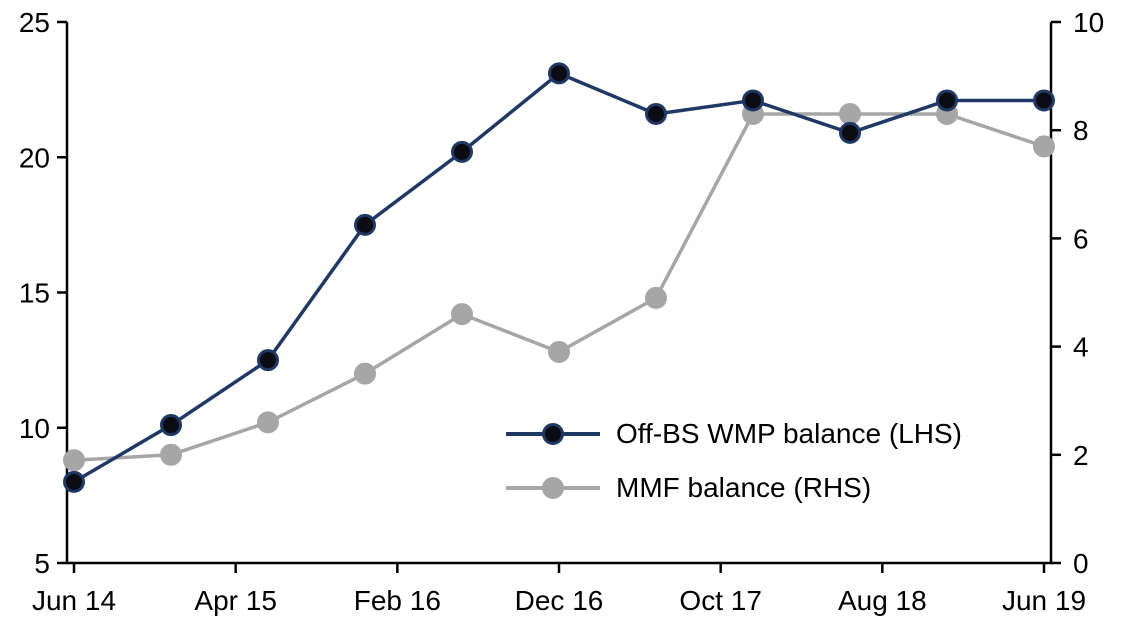 This screenshot has height=639, width=1124. What do you see at coordinates (744, 487) in the screenshot?
I see `legend-label-mmf: MMF balance (RHS)` at bounding box center [744, 487].